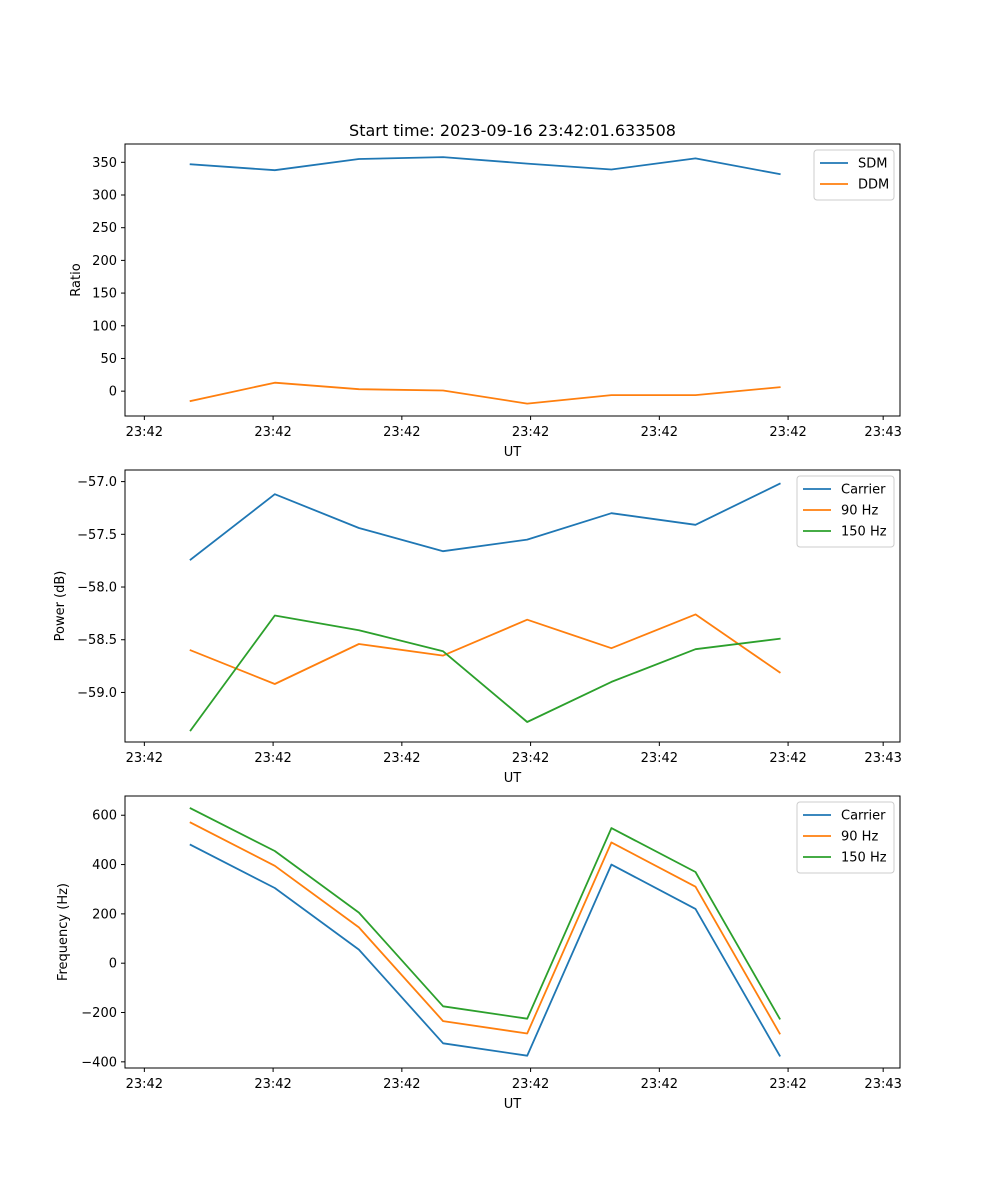  I want to click on chart-1-series-carrier-line, so click(485, 521).